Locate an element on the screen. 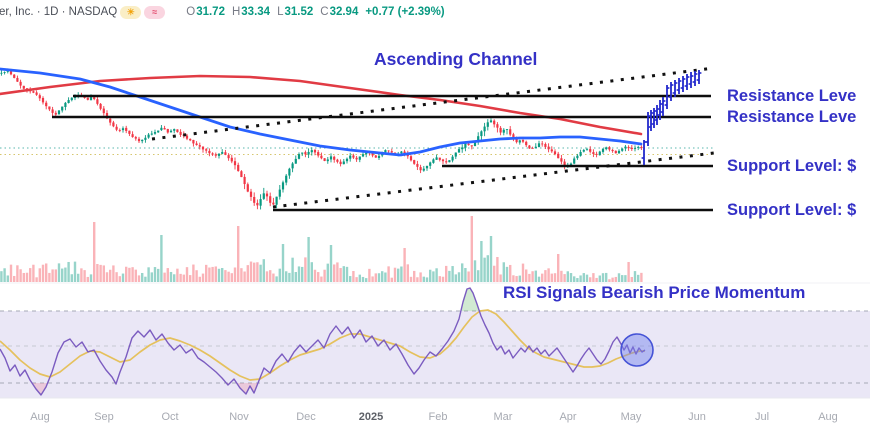 This screenshot has height=427, width=870. x-axis-label: Jul is located at coordinates (762, 417).